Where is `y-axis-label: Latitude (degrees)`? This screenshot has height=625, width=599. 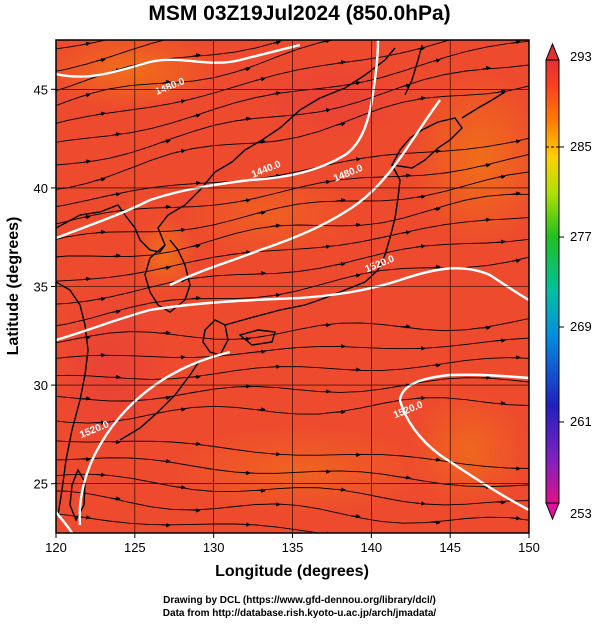
y-axis-label: Latitude (degrees) is located at coordinates (13, 286).